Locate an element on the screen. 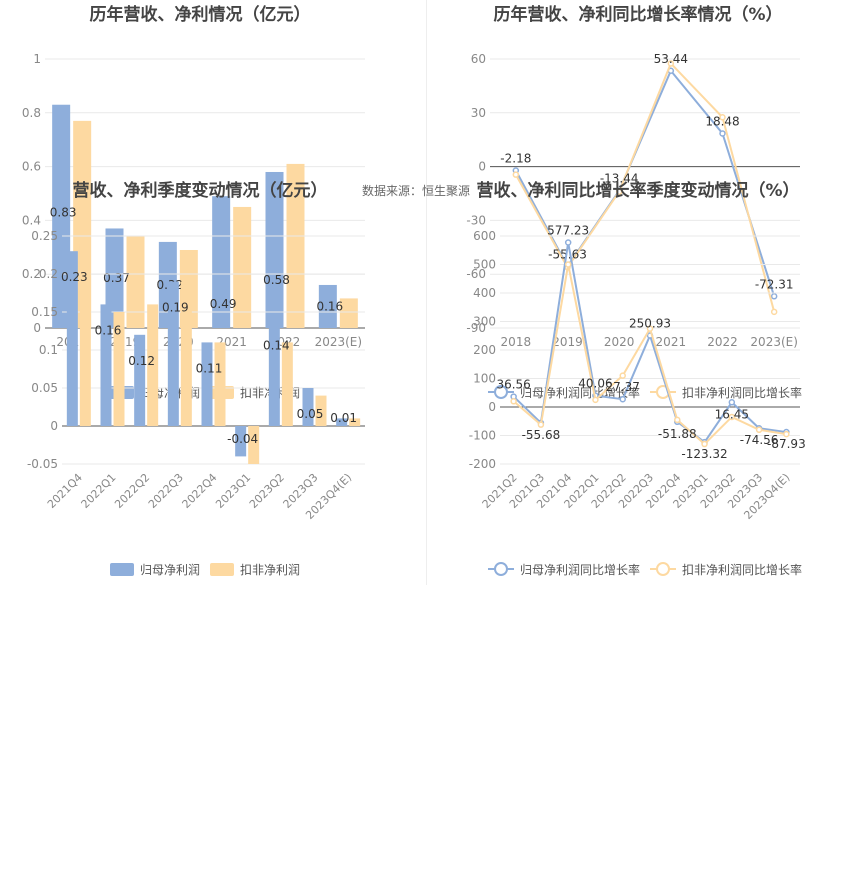 The height and width of the screenshot is (892, 850). annual-growth-ytick-label: 60 is located at coordinates (478, 59).